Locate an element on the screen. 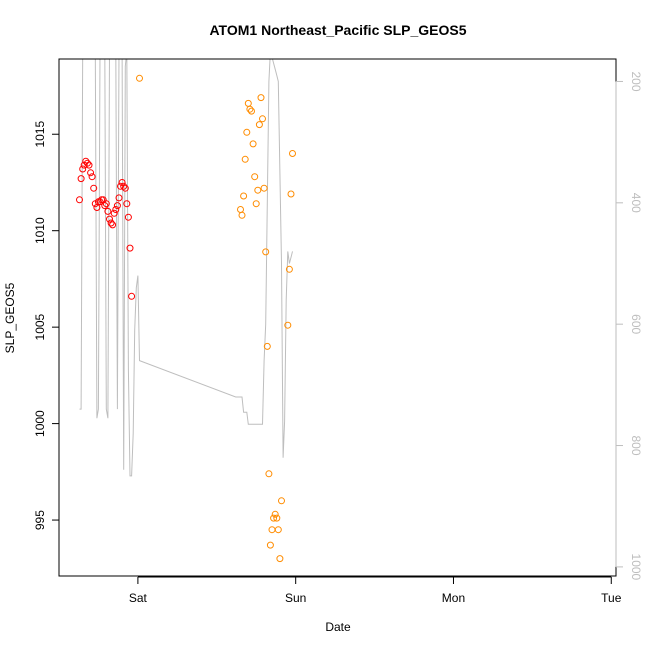  y-tick-label: 1000 is located at coordinates (40, 423).